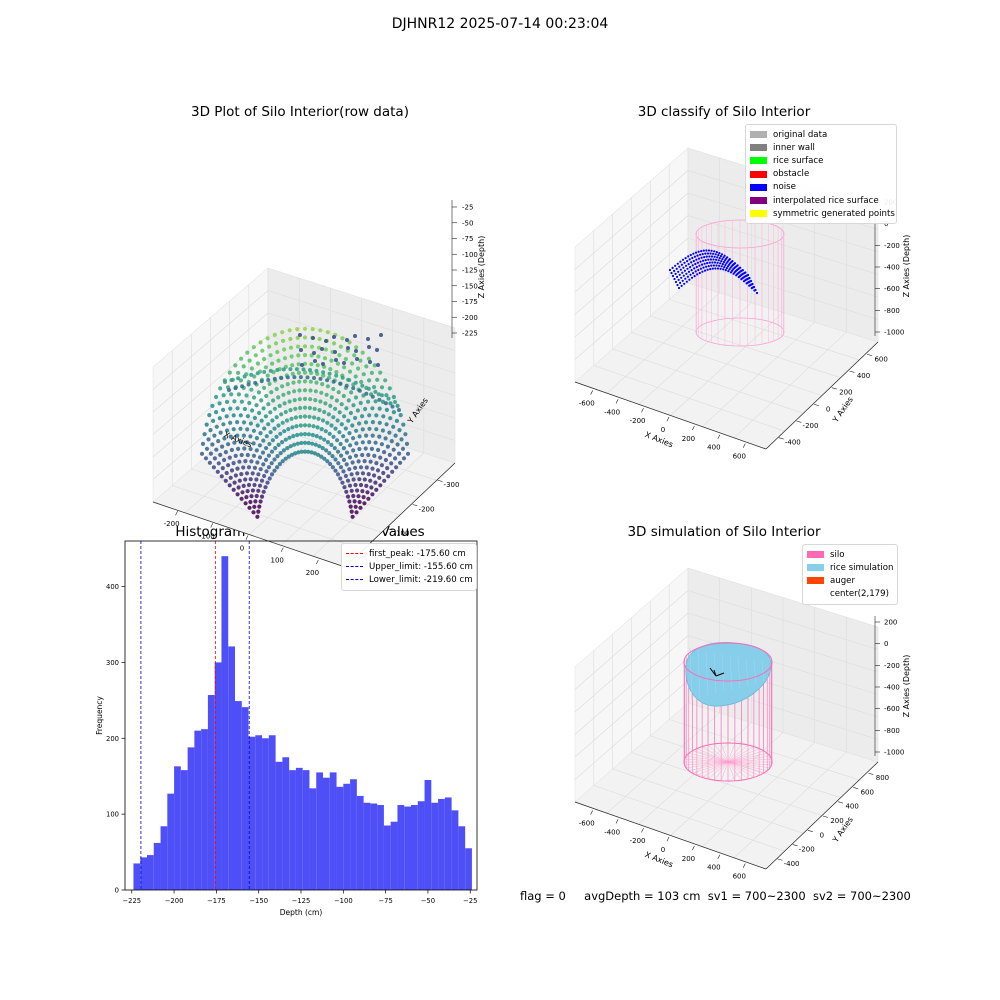 This screenshot has width=1000, height=1000. What do you see at coordinates (663, 850) in the screenshot?
I see `panel4-x-tick-label: 0` at bounding box center [663, 850].